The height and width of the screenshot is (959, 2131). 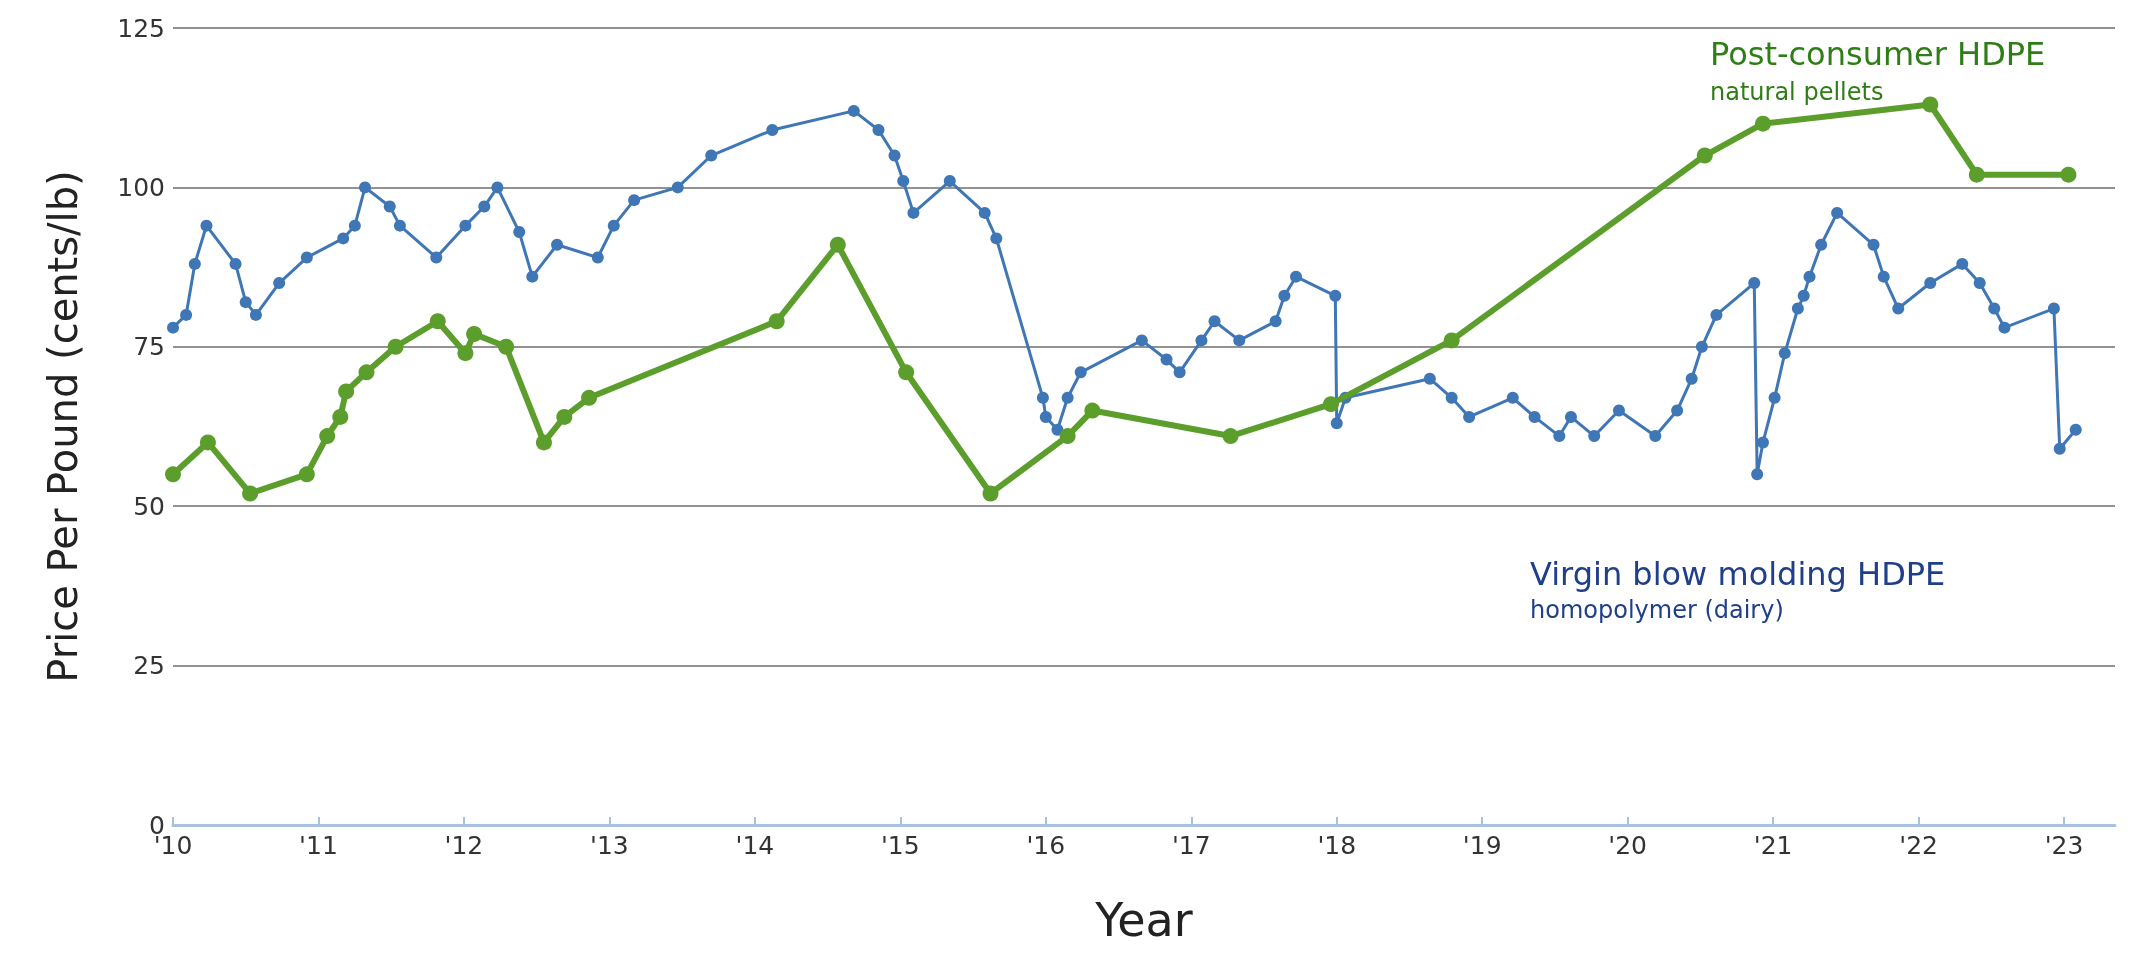 What do you see at coordinates (141, 187) in the screenshot?
I see `y-tick-label: 100` at bounding box center [141, 187].